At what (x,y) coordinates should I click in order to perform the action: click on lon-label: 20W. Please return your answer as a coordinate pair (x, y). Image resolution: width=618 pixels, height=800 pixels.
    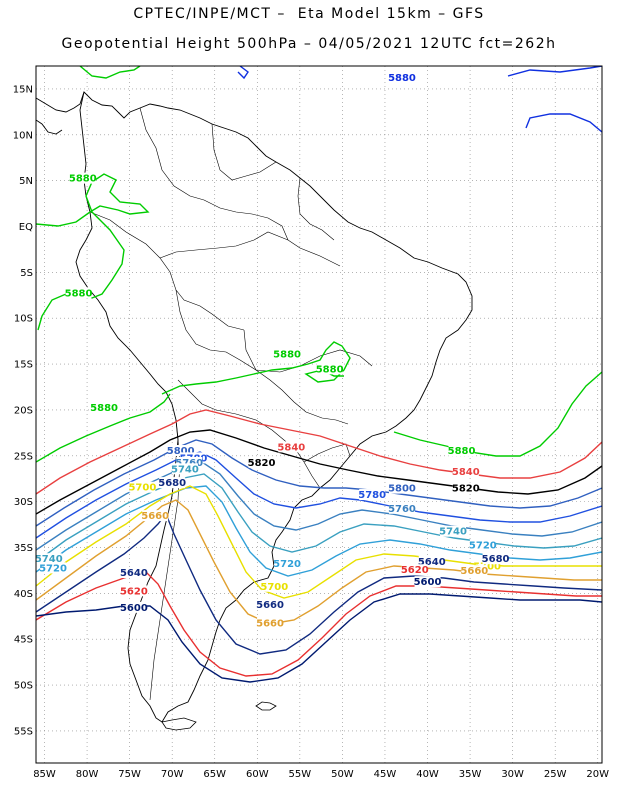
    Looking at the image, I should click on (597, 774).